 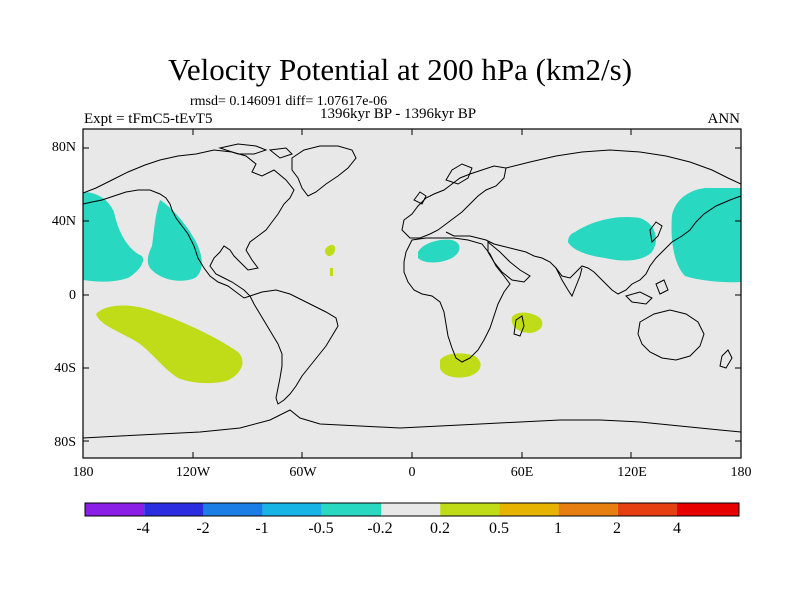 I want to click on north-pacific-east-negative-region, so click(x=113, y=237).